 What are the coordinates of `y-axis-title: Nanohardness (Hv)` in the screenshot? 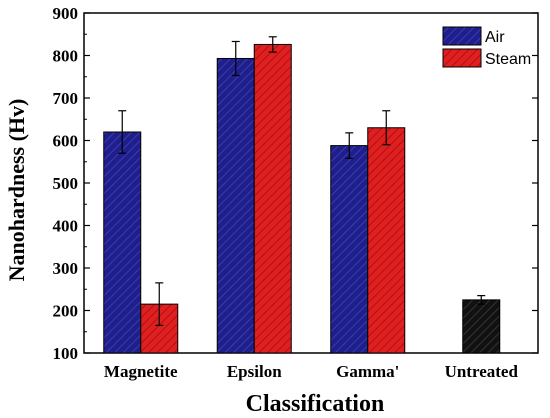 It's located at (16, 190).